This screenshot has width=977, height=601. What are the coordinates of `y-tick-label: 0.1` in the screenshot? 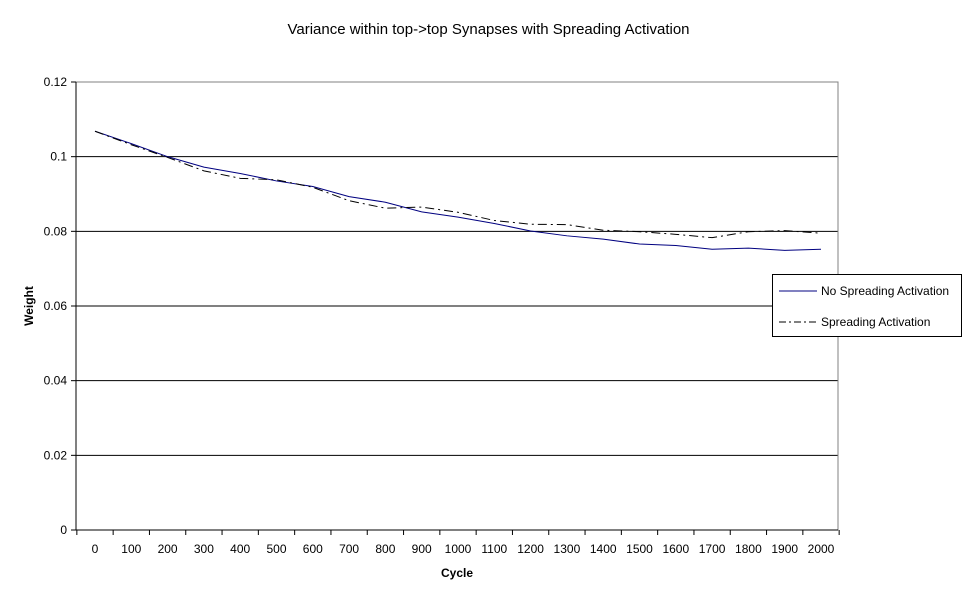 It's located at (58, 157).